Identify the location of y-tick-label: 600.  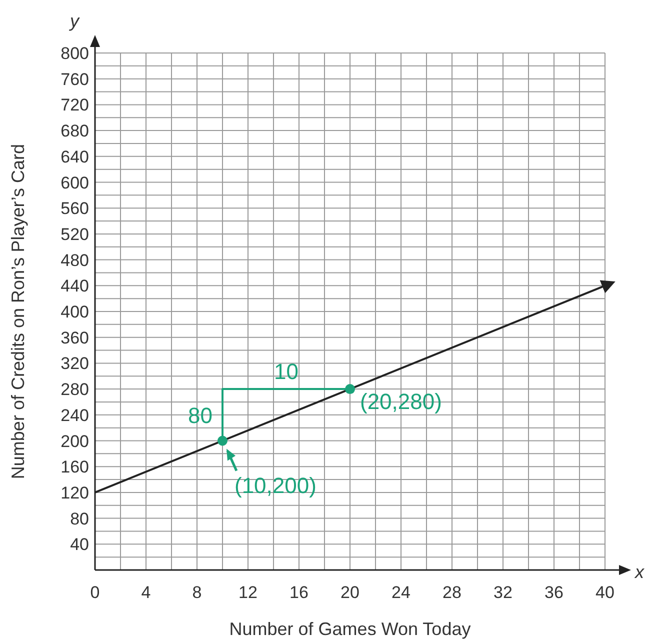
(74, 182).